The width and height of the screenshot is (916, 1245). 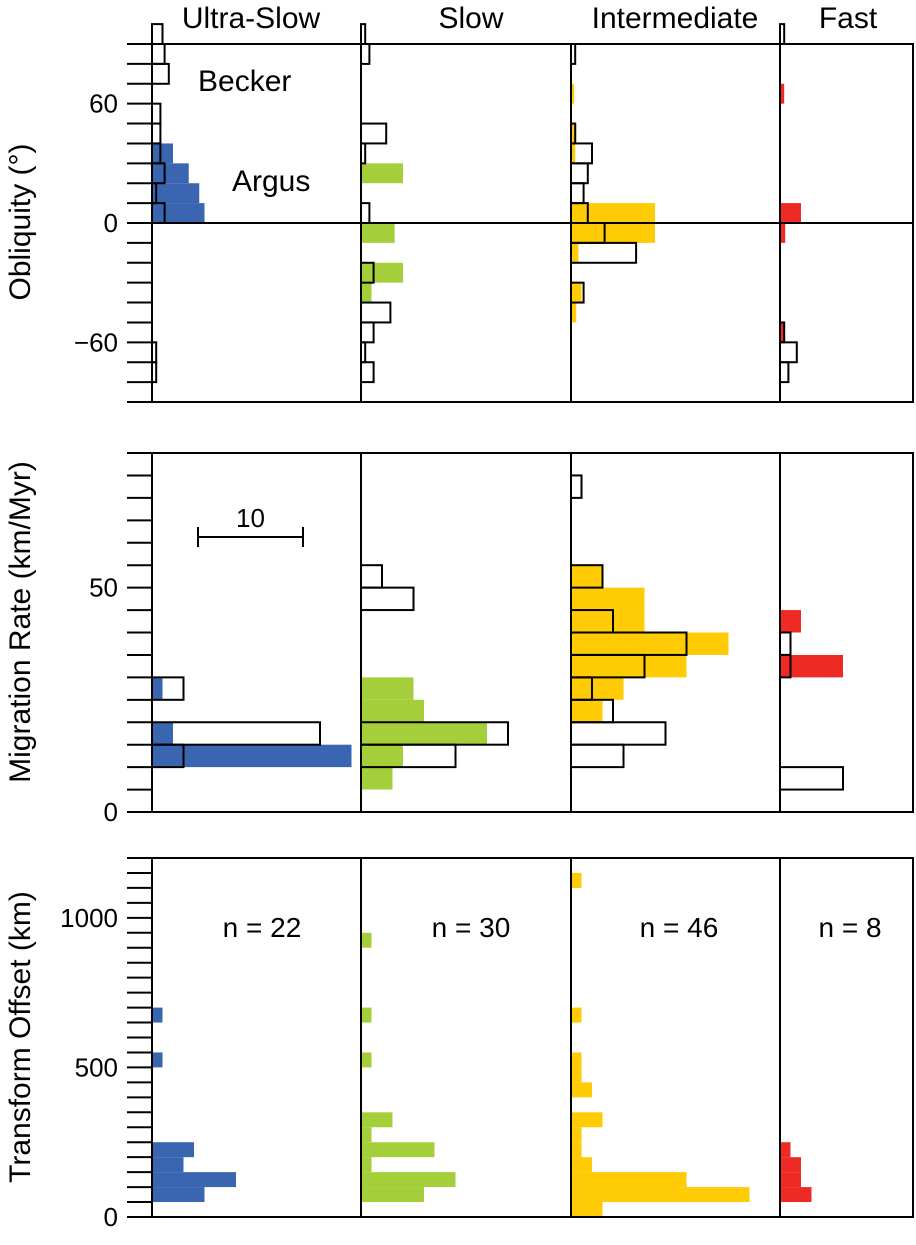 I want to click on scale-bar: 10, so click(x=250, y=525).